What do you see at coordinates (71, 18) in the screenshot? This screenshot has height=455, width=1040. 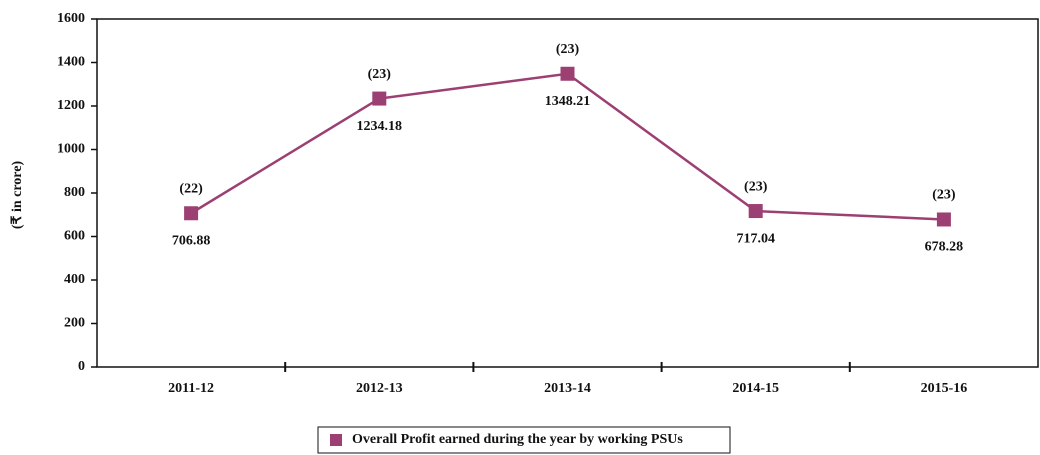 I see `y-tick-label: 1600` at bounding box center [71, 18].